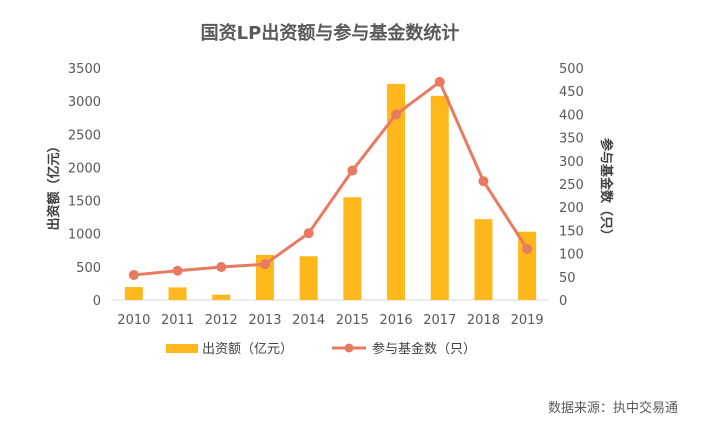 The height and width of the screenshot is (431, 704). I want to click on x-tick-label: 2012, so click(221, 320).